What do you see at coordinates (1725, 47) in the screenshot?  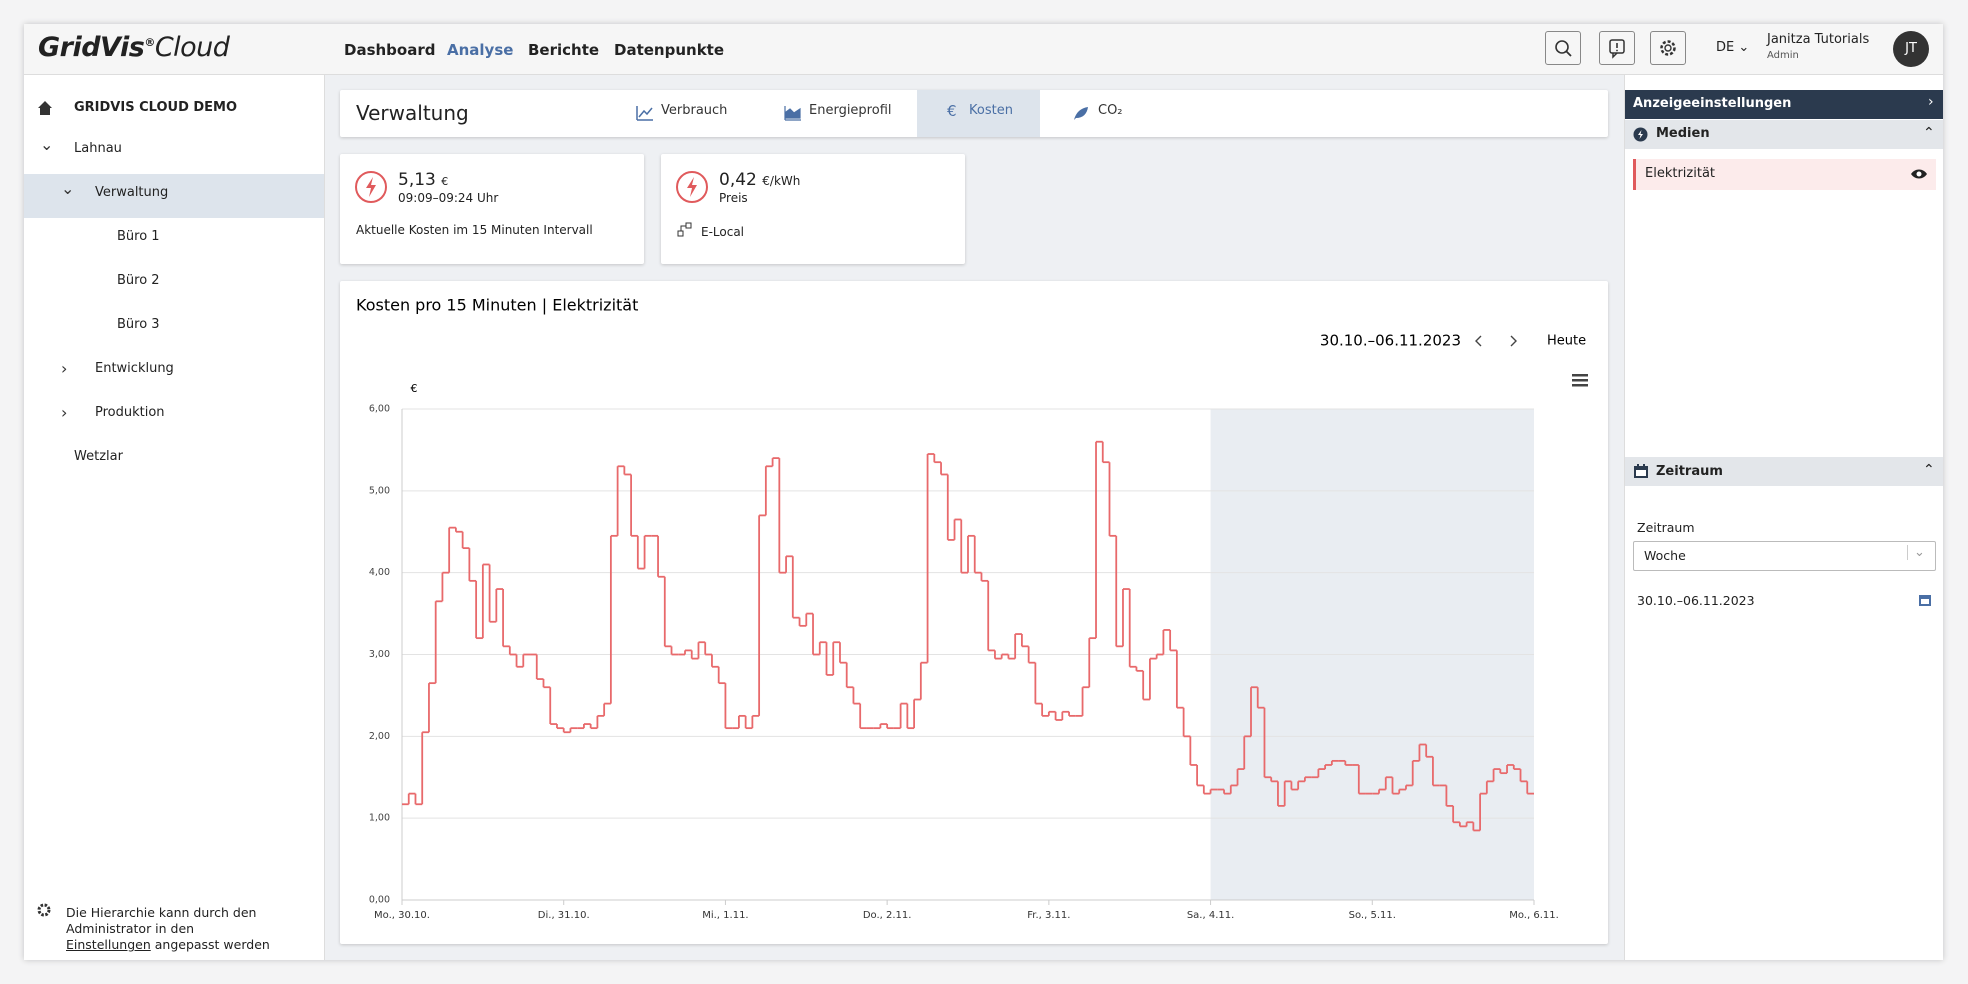 I see `language-label: DE` at bounding box center [1725, 47].